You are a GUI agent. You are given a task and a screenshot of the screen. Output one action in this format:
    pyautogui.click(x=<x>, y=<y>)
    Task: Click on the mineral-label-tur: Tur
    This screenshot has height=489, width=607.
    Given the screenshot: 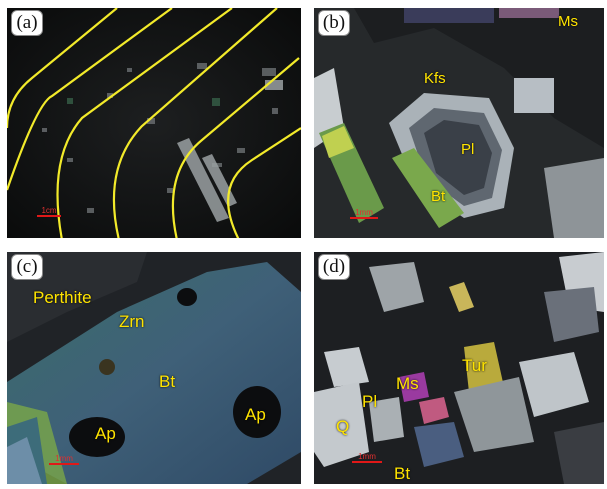 What is the action you would take?
    pyautogui.click(x=474, y=366)
    